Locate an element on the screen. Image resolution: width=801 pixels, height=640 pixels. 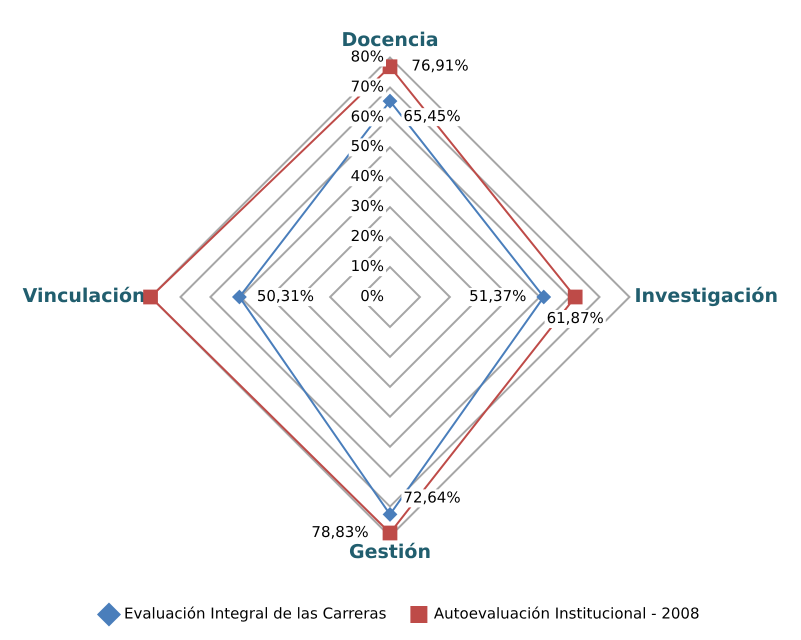
data-label: 72,64% is located at coordinates (432, 497).